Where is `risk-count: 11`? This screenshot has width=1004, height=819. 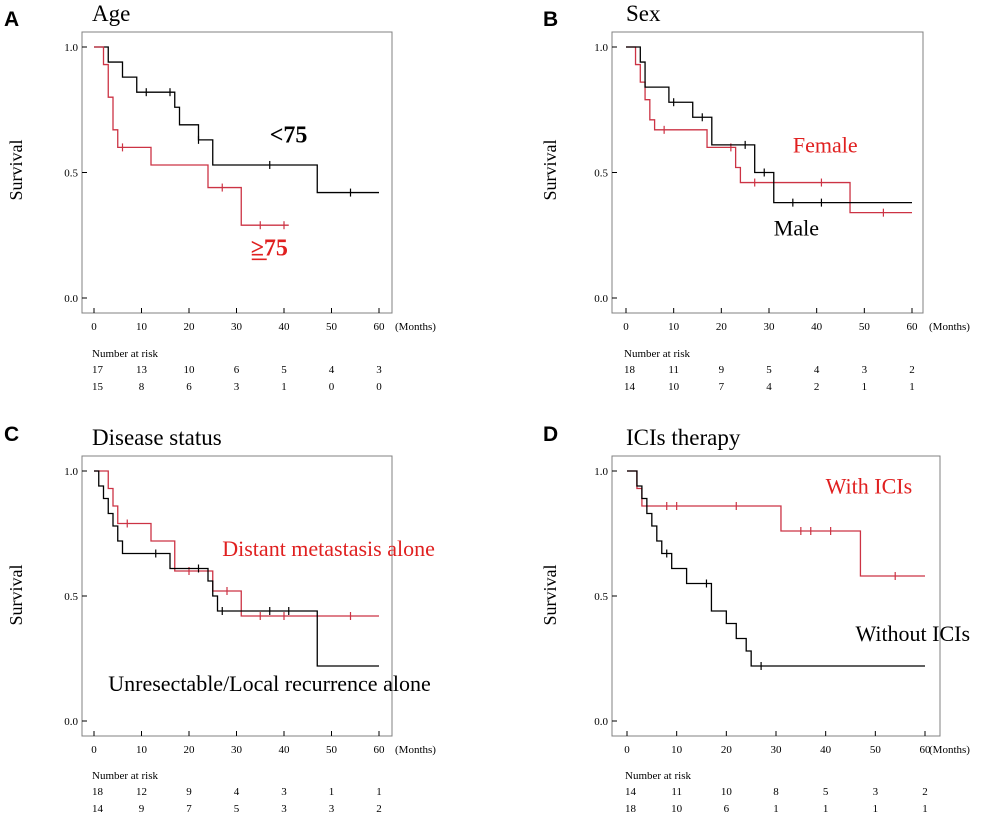 risk-count: 11 is located at coordinates (673, 370).